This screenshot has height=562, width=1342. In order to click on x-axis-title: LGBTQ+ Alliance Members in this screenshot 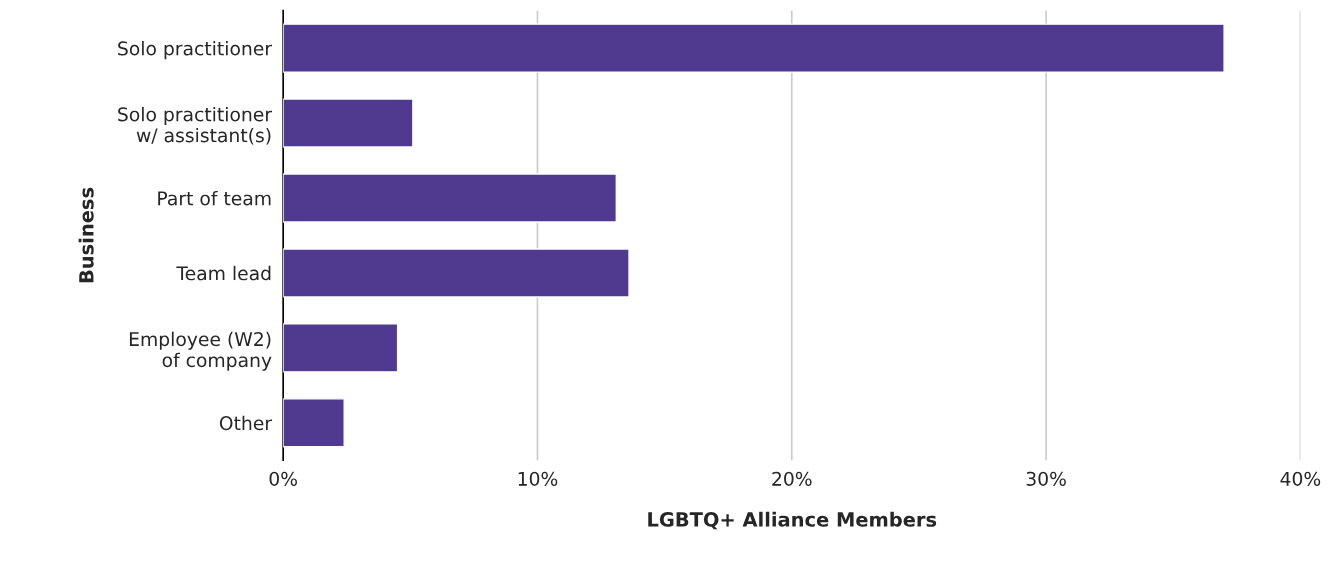, I will do `click(792, 520)`.